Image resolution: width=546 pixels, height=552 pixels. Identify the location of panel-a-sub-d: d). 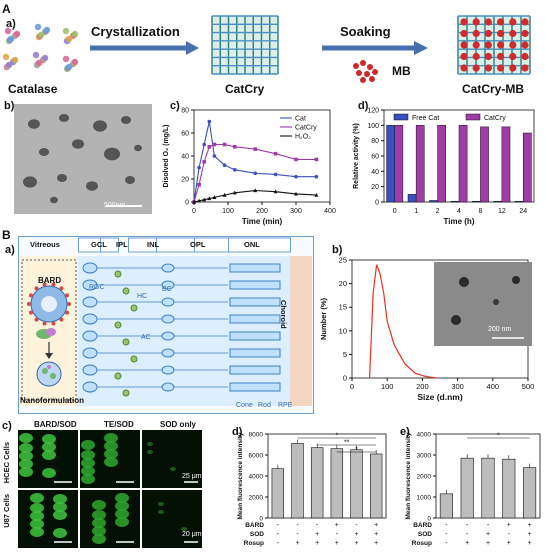
(363, 106).